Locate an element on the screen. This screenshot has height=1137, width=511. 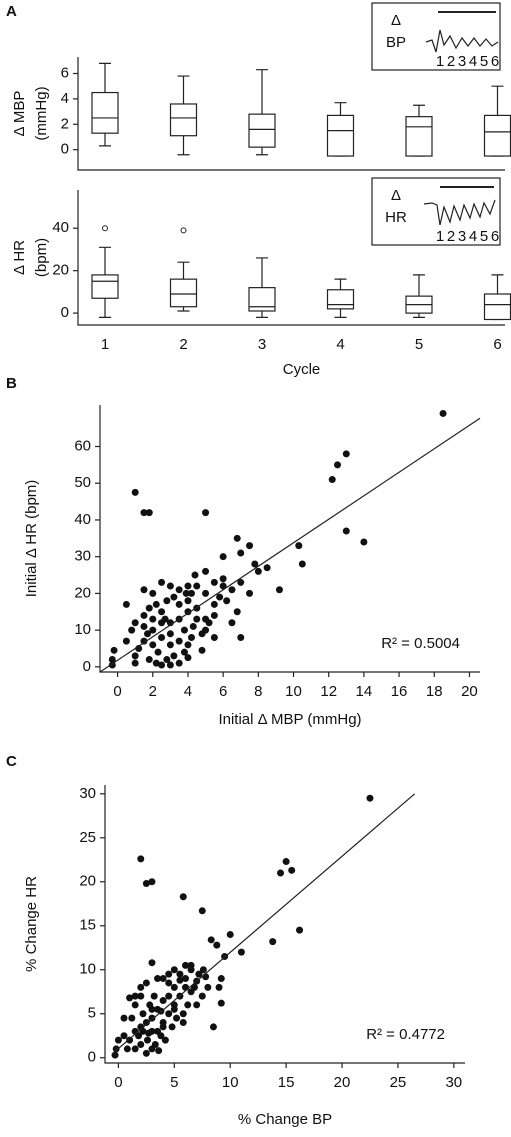
outlier is located at coordinates (105, 228).